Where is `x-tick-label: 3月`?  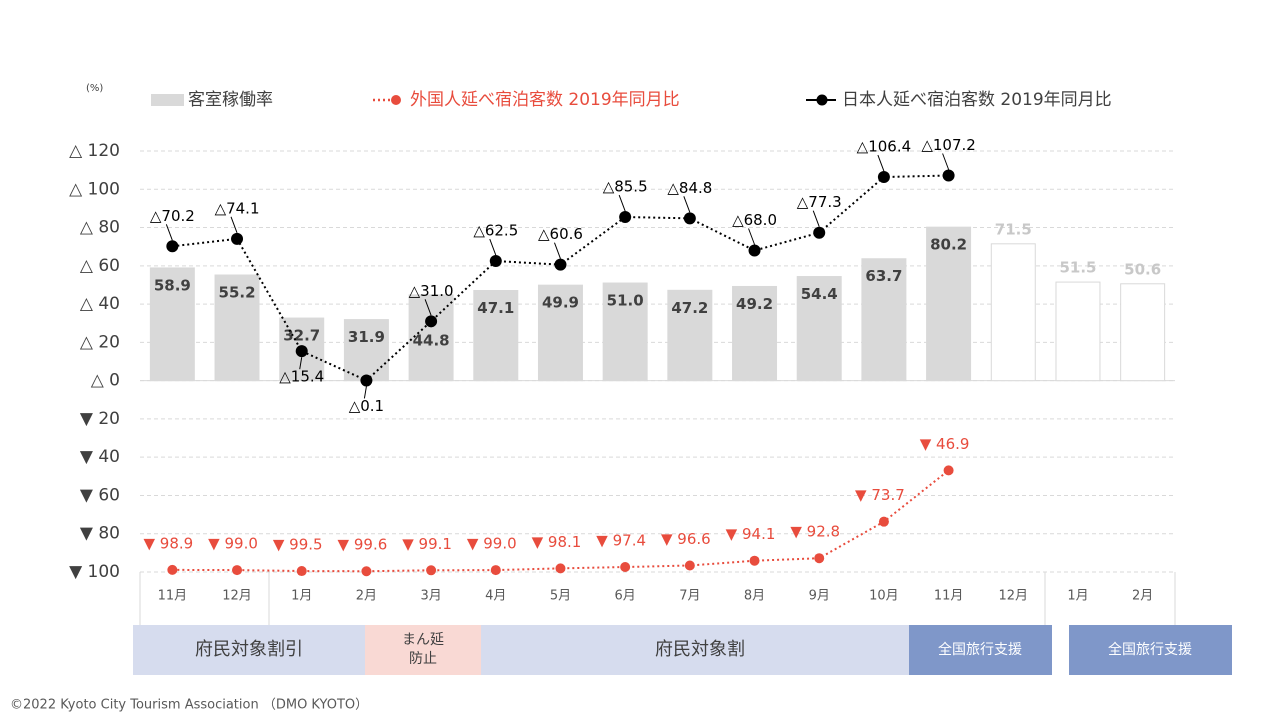 x-tick-label: 3月 is located at coordinates (430, 596).